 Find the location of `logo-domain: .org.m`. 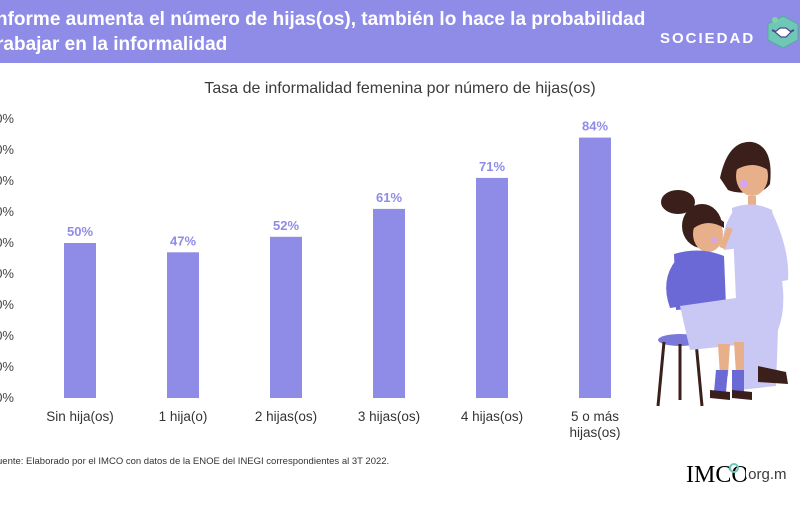

logo-domain: .org.m is located at coordinates (765, 474).